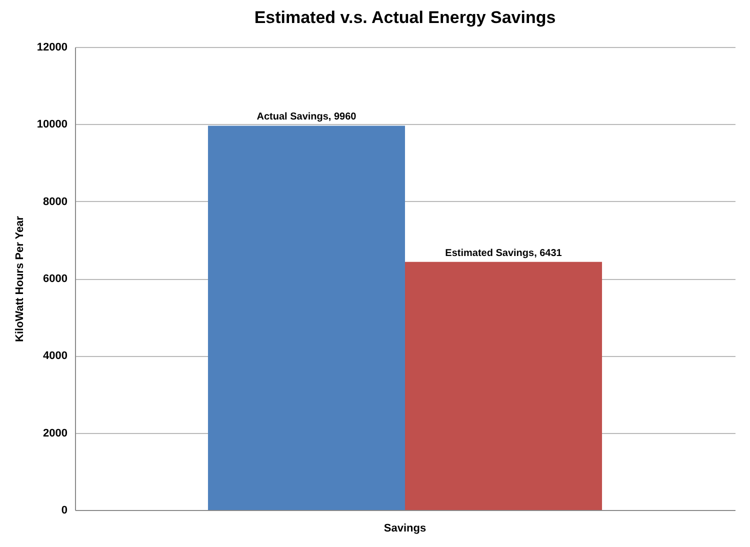 The image size is (750, 547). What do you see at coordinates (503, 253) in the screenshot?
I see `data-label: Estimated Savings, 6431` at bounding box center [503, 253].